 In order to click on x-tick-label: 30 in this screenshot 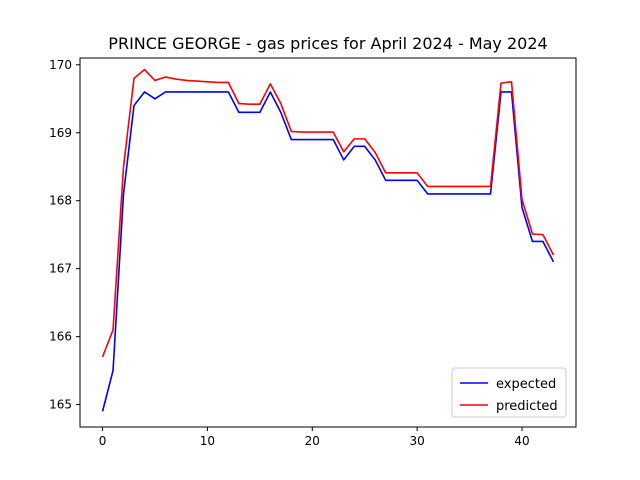, I will do `click(416, 441)`.